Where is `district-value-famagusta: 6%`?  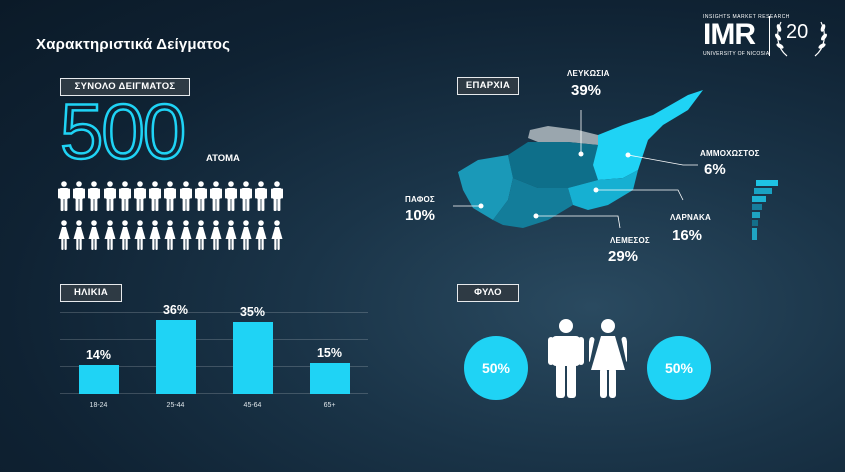 district-value-famagusta: 6% is located at coordinates (715, 169).